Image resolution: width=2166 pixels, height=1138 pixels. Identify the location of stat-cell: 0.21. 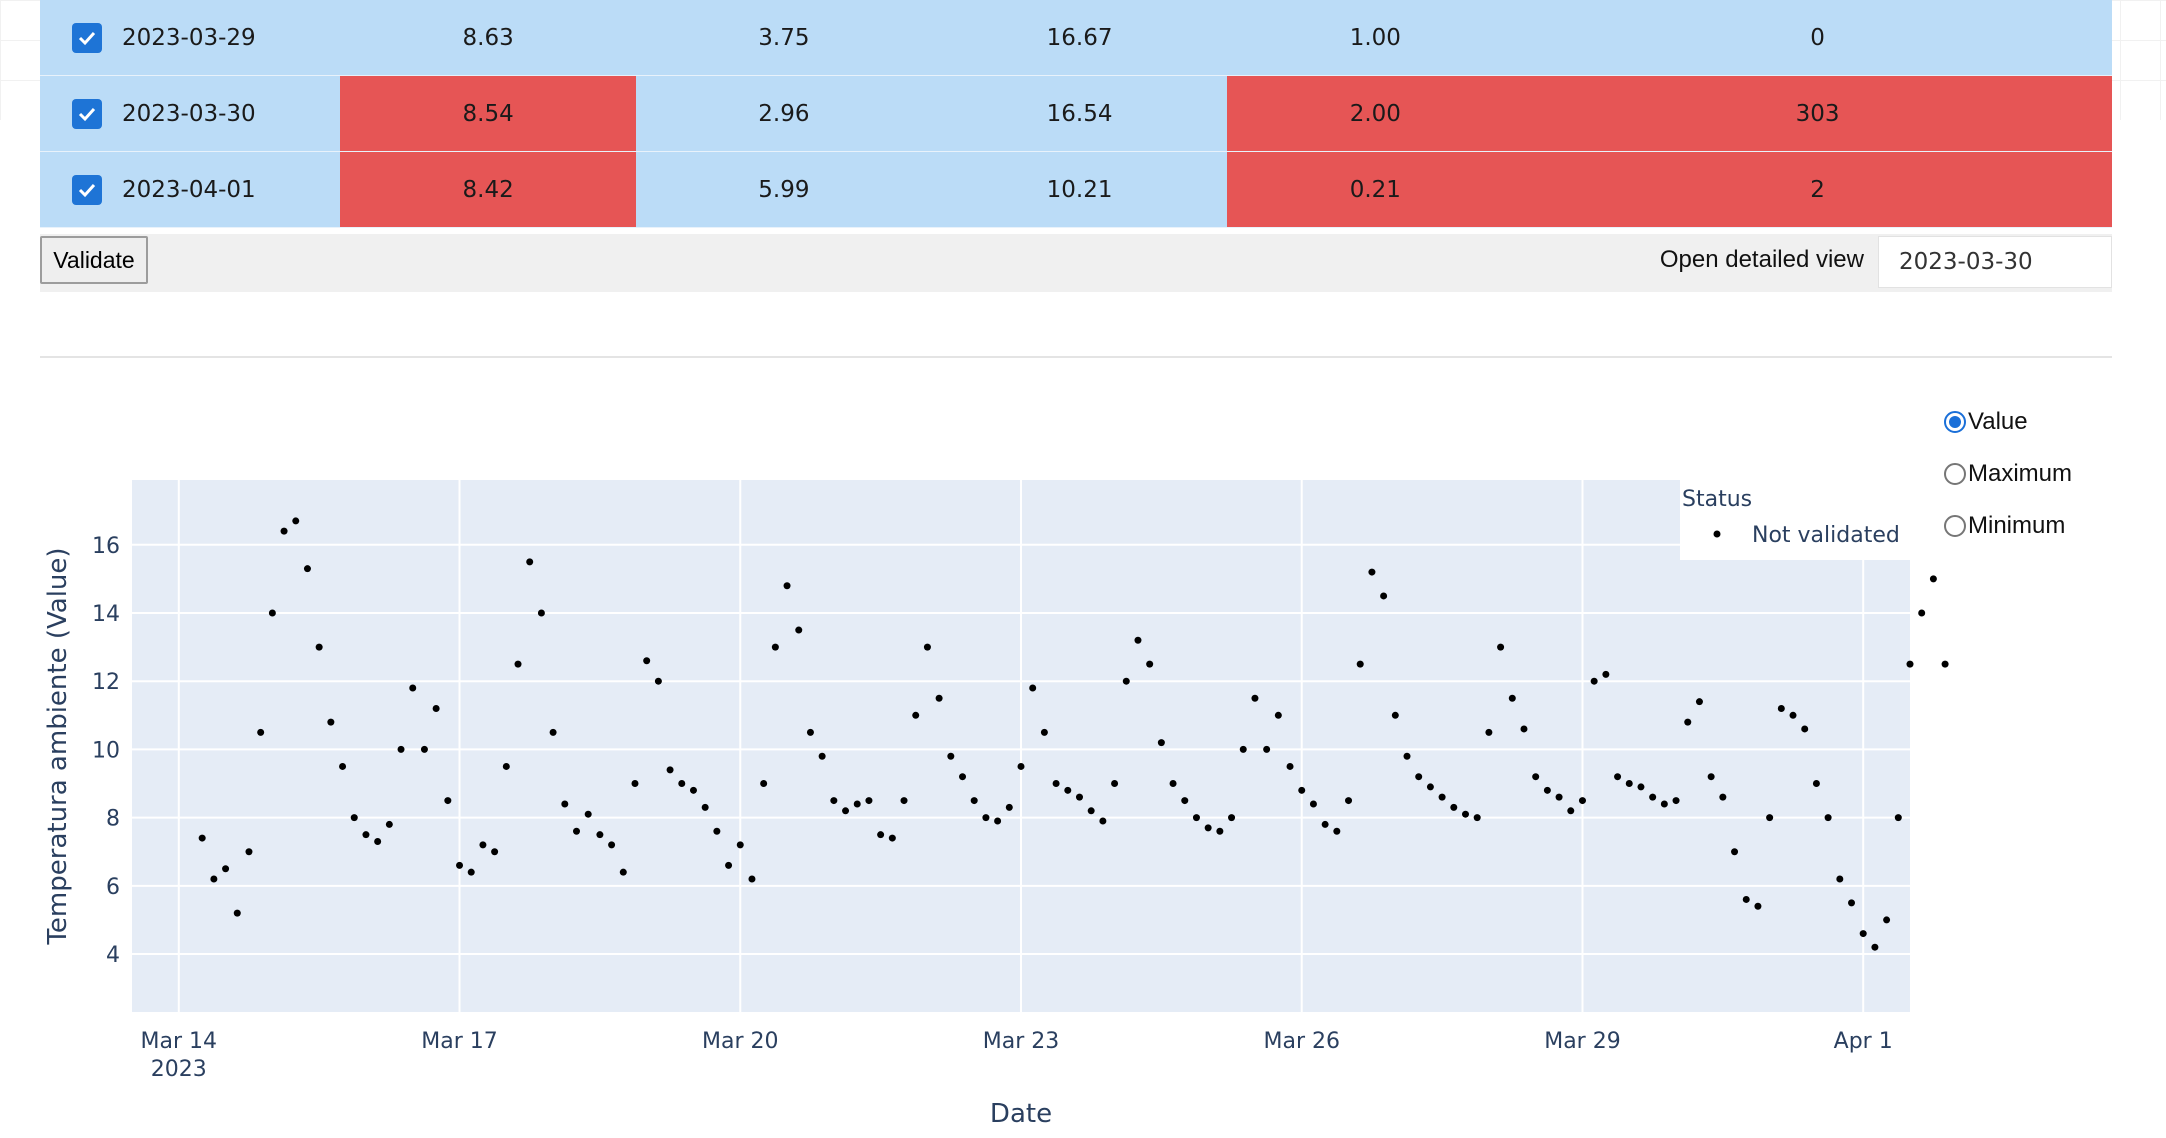
(1375, 189).